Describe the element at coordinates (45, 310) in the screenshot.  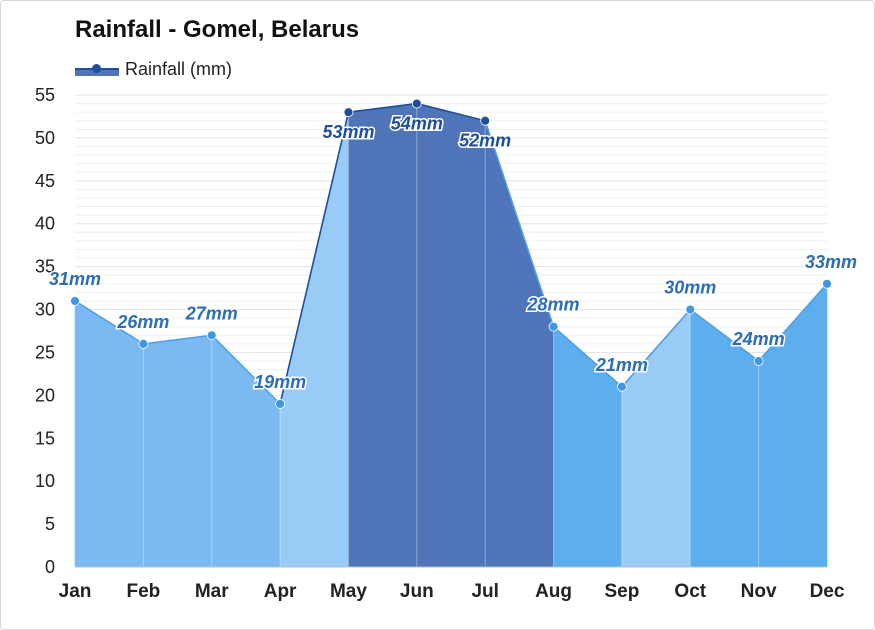
I see `y-tick-label: 30` at that location.